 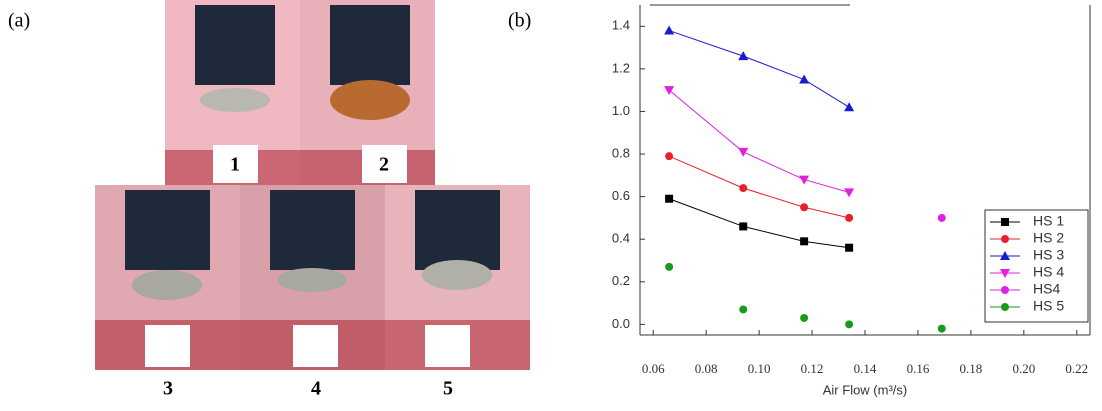 What do you see at coordinates (621, 25) in the screenshot?
I see `y-tick-label: 1.4` at bounding box center [621, 25].